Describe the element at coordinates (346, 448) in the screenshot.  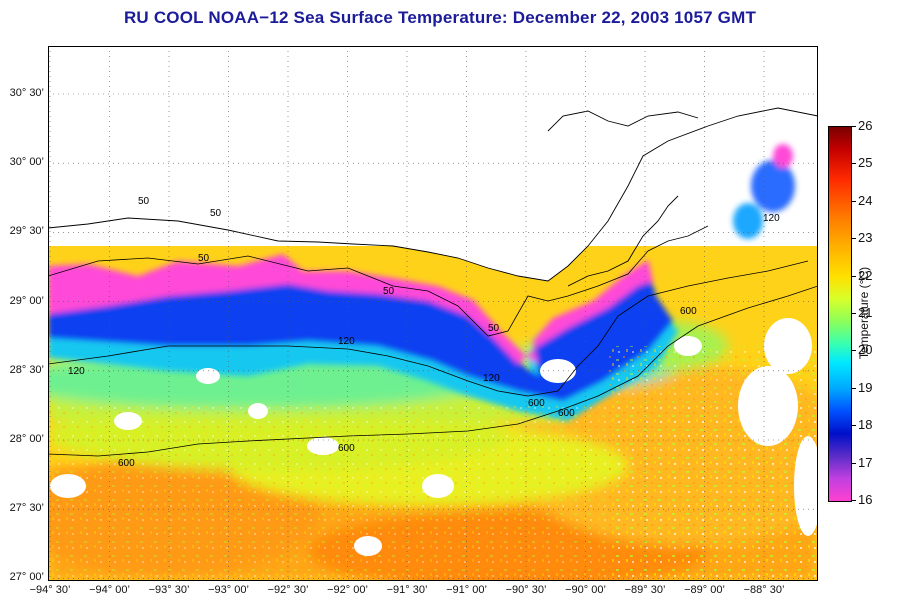
I see `isobath-label-600-b: 600` at that location.